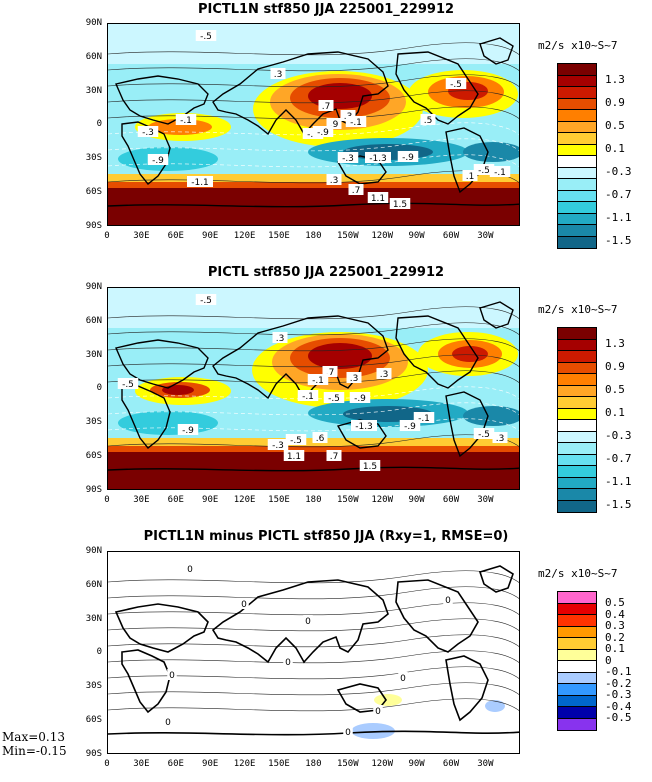  What do you see at coordinates (618, 435) in the screenshot?
I see `panel-2-colorbar-label: -0.3` at bounding box center [618, 435].